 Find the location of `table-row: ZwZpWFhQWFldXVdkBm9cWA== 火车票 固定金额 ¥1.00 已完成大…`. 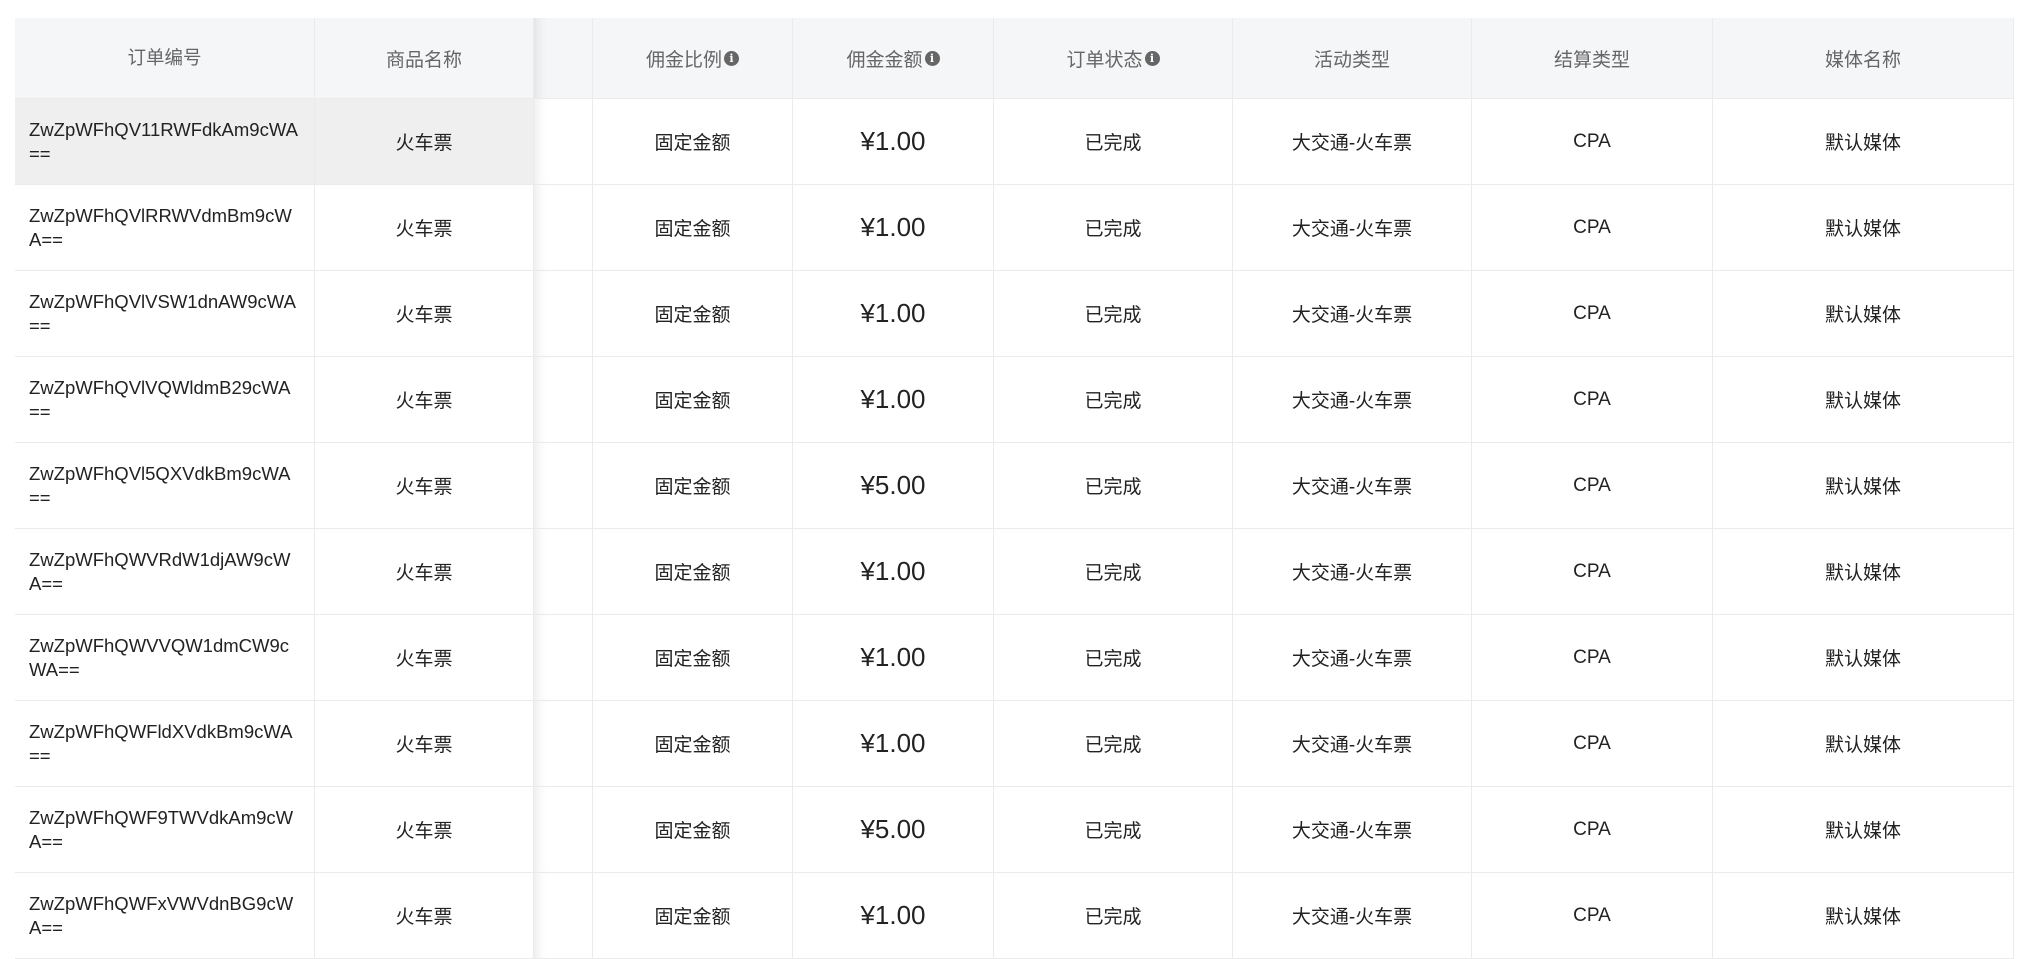

table-row: ZwZpWFhQWFldXVdkBm9cWA== 火车票 固定金额 ¥1.00 已完成大… is located at coordinates (1014, 744).